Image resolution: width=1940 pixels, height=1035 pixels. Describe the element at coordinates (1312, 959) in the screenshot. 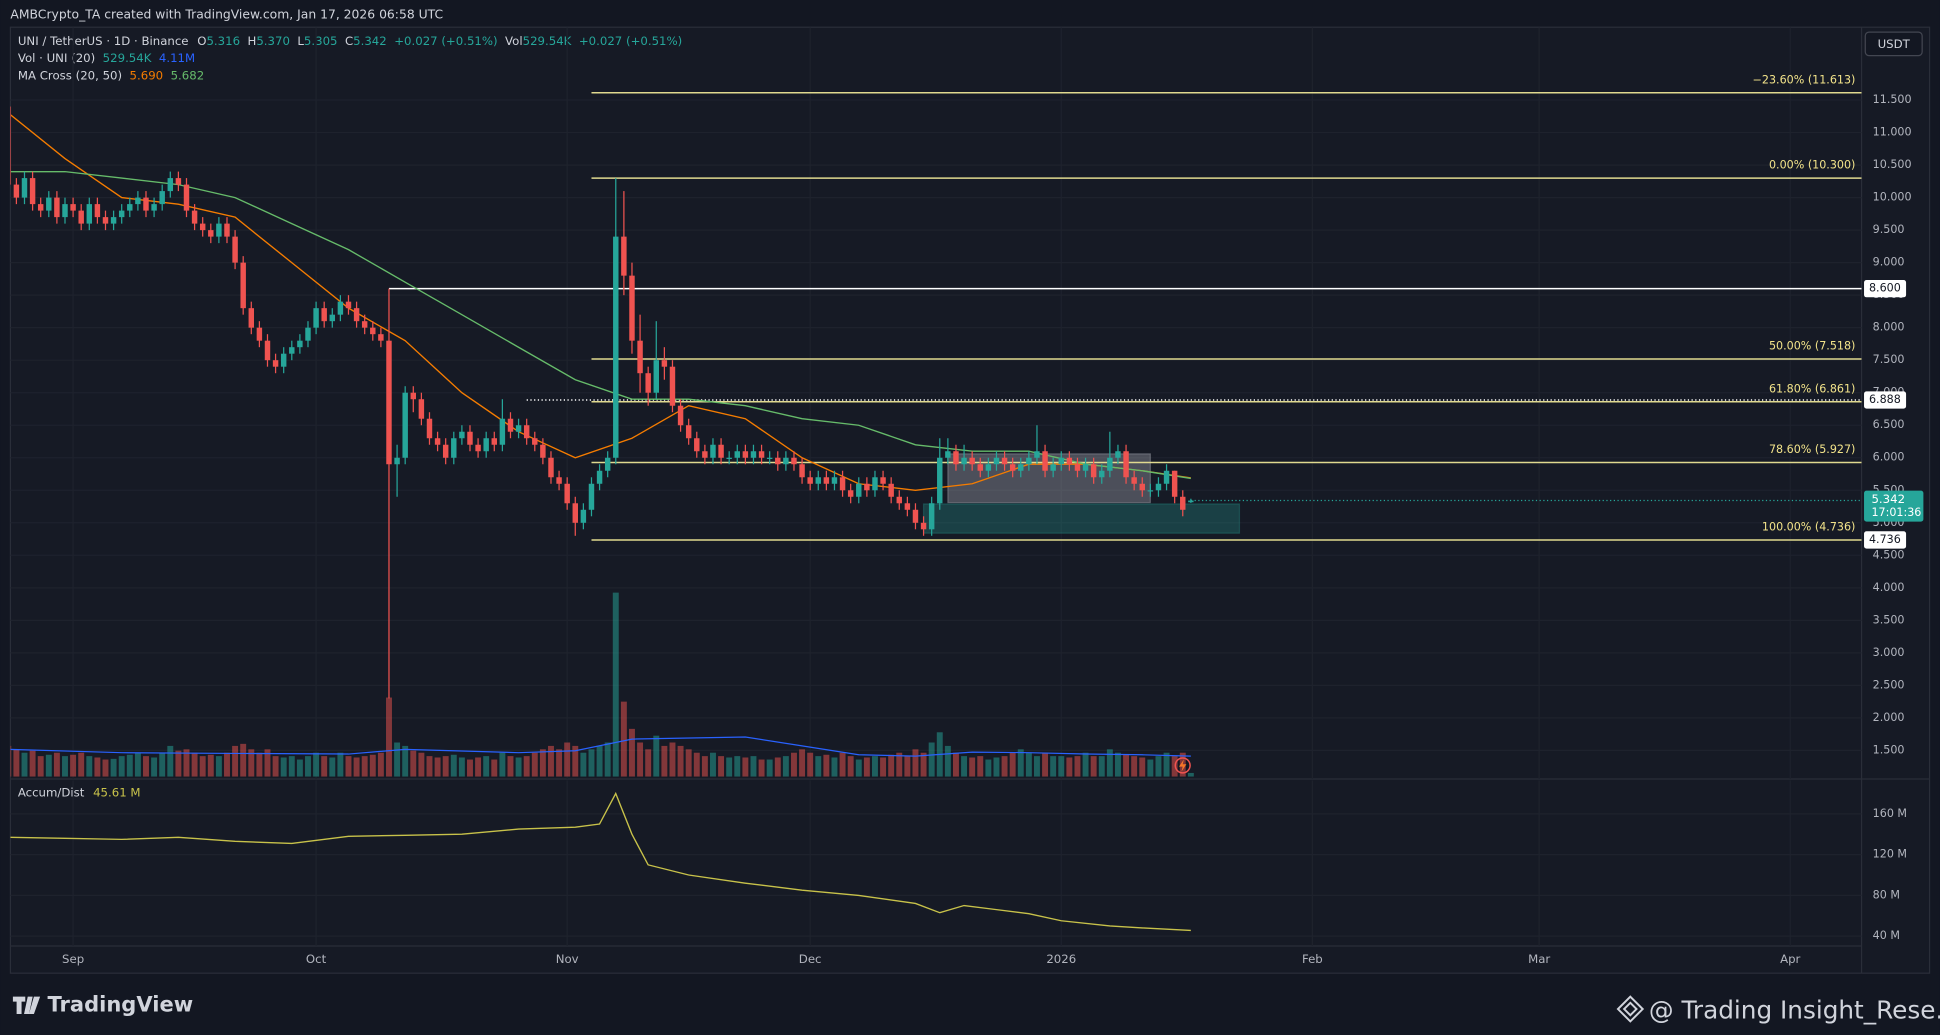

I see `x-tick-label: Feb` at that location.